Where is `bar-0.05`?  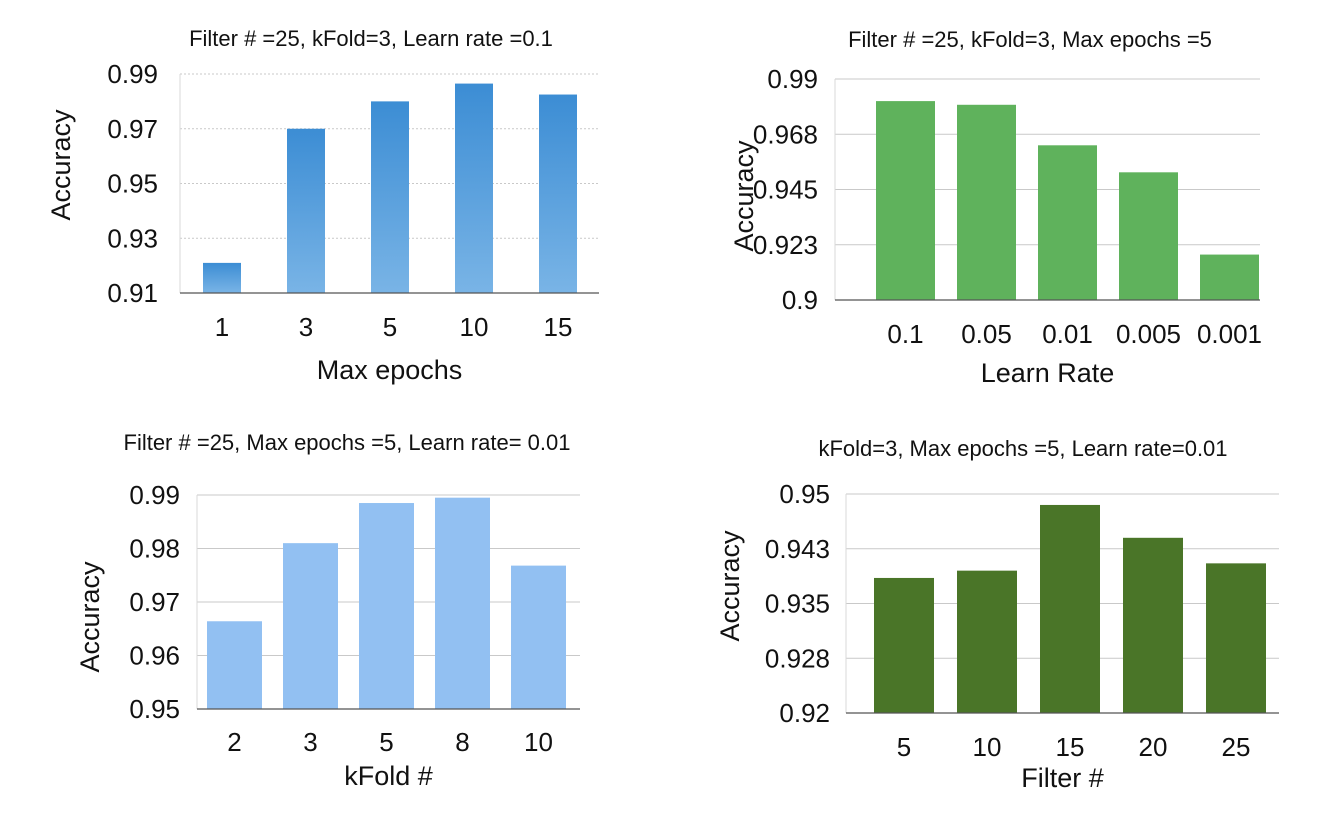 bar-0.05 is located at coordinates (986, 202).